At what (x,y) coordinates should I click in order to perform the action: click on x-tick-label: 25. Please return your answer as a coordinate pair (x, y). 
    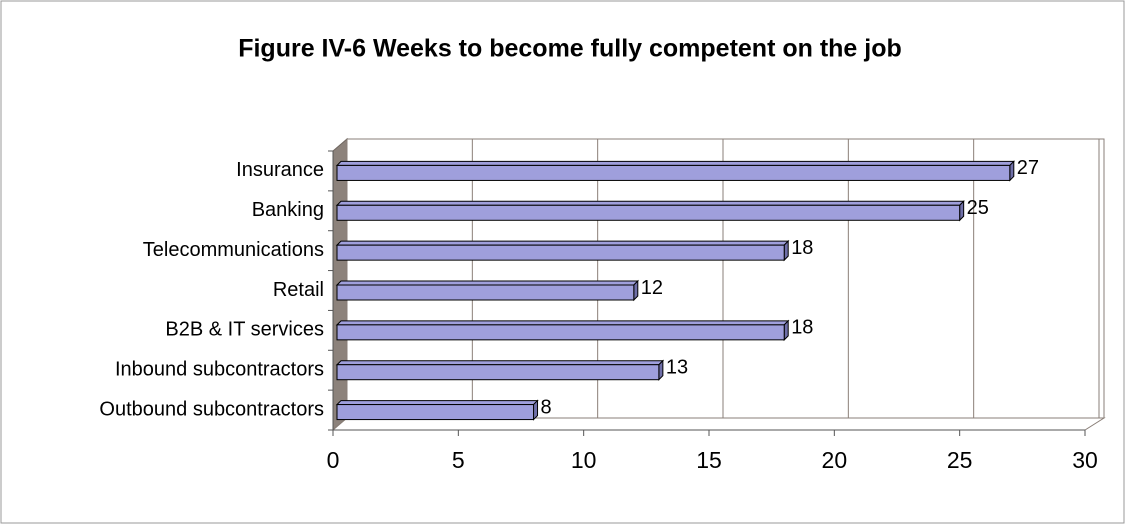
    Looking at the image, I should click on (960, 460).